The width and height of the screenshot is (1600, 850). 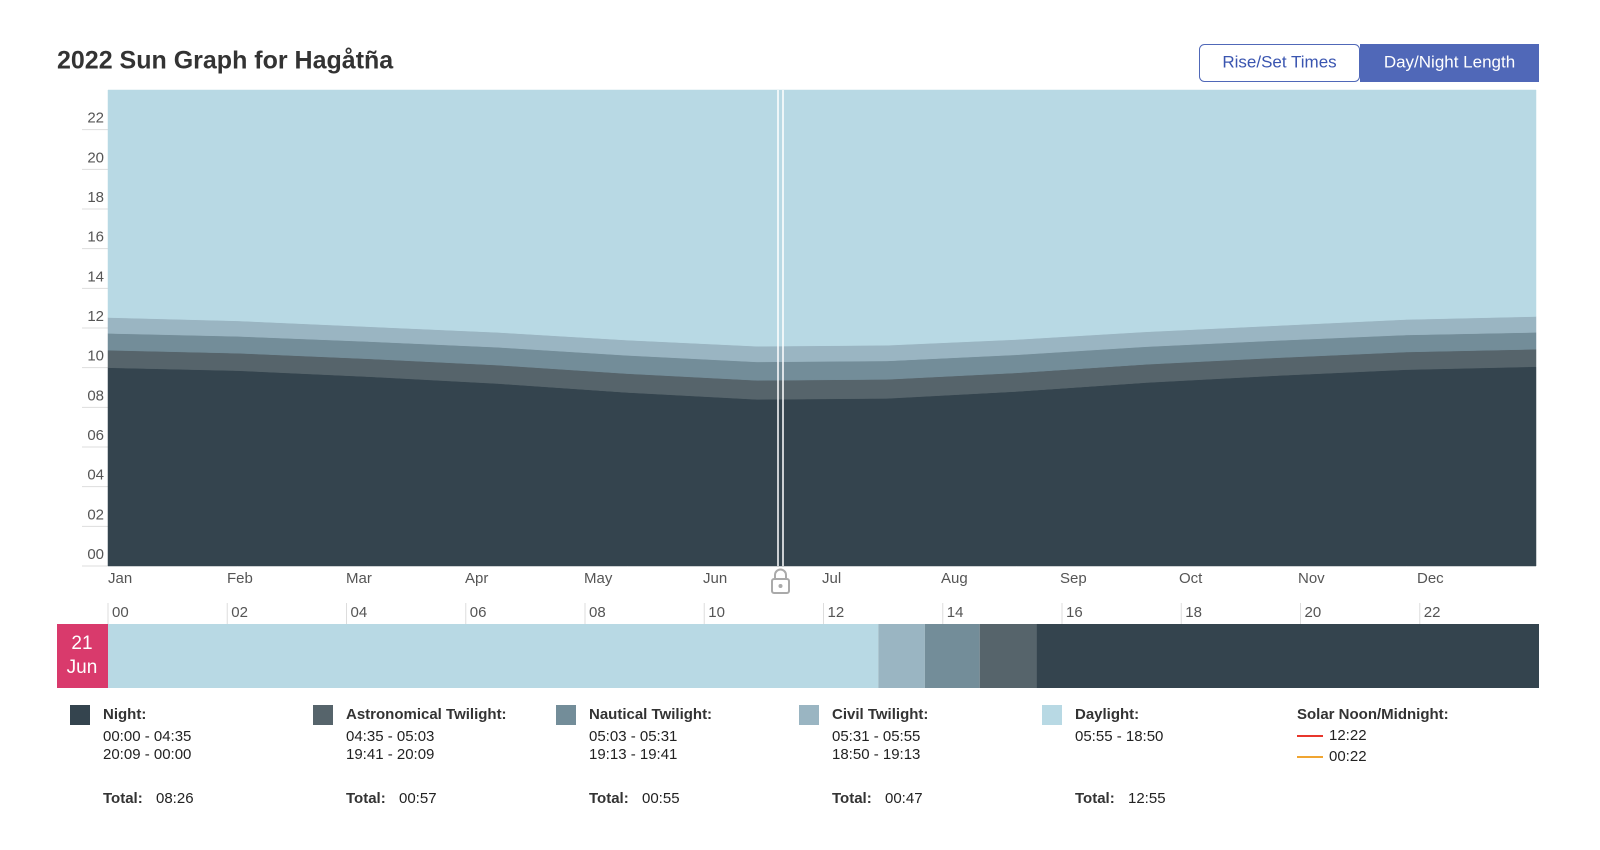 I want to click on x-tick-label: Jun, so click(x=715, y=578).